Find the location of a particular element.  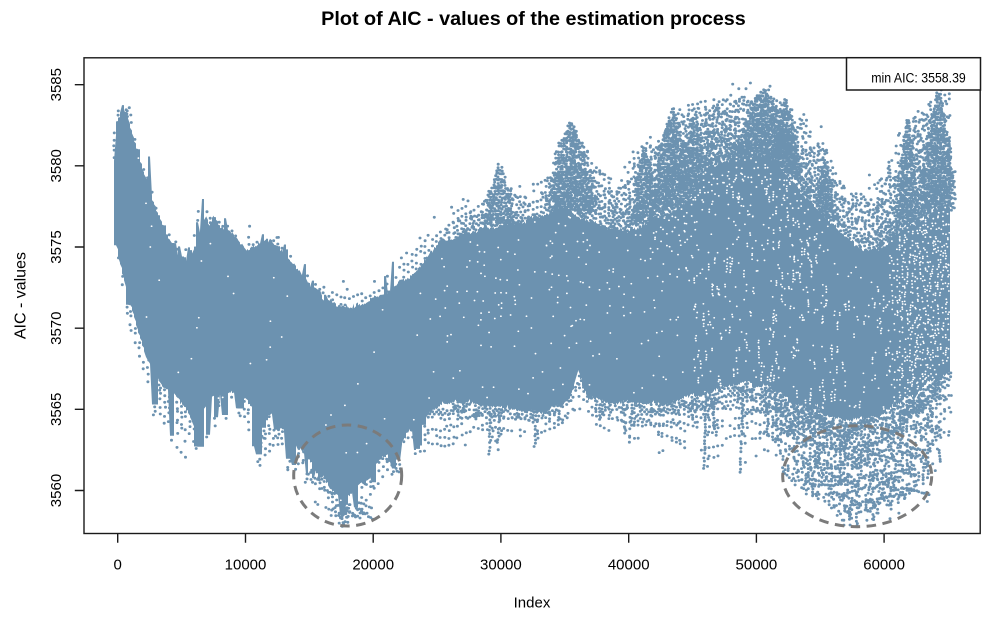

svg-text: min AIC: 3558.39 is located at coordinates (918, 78).